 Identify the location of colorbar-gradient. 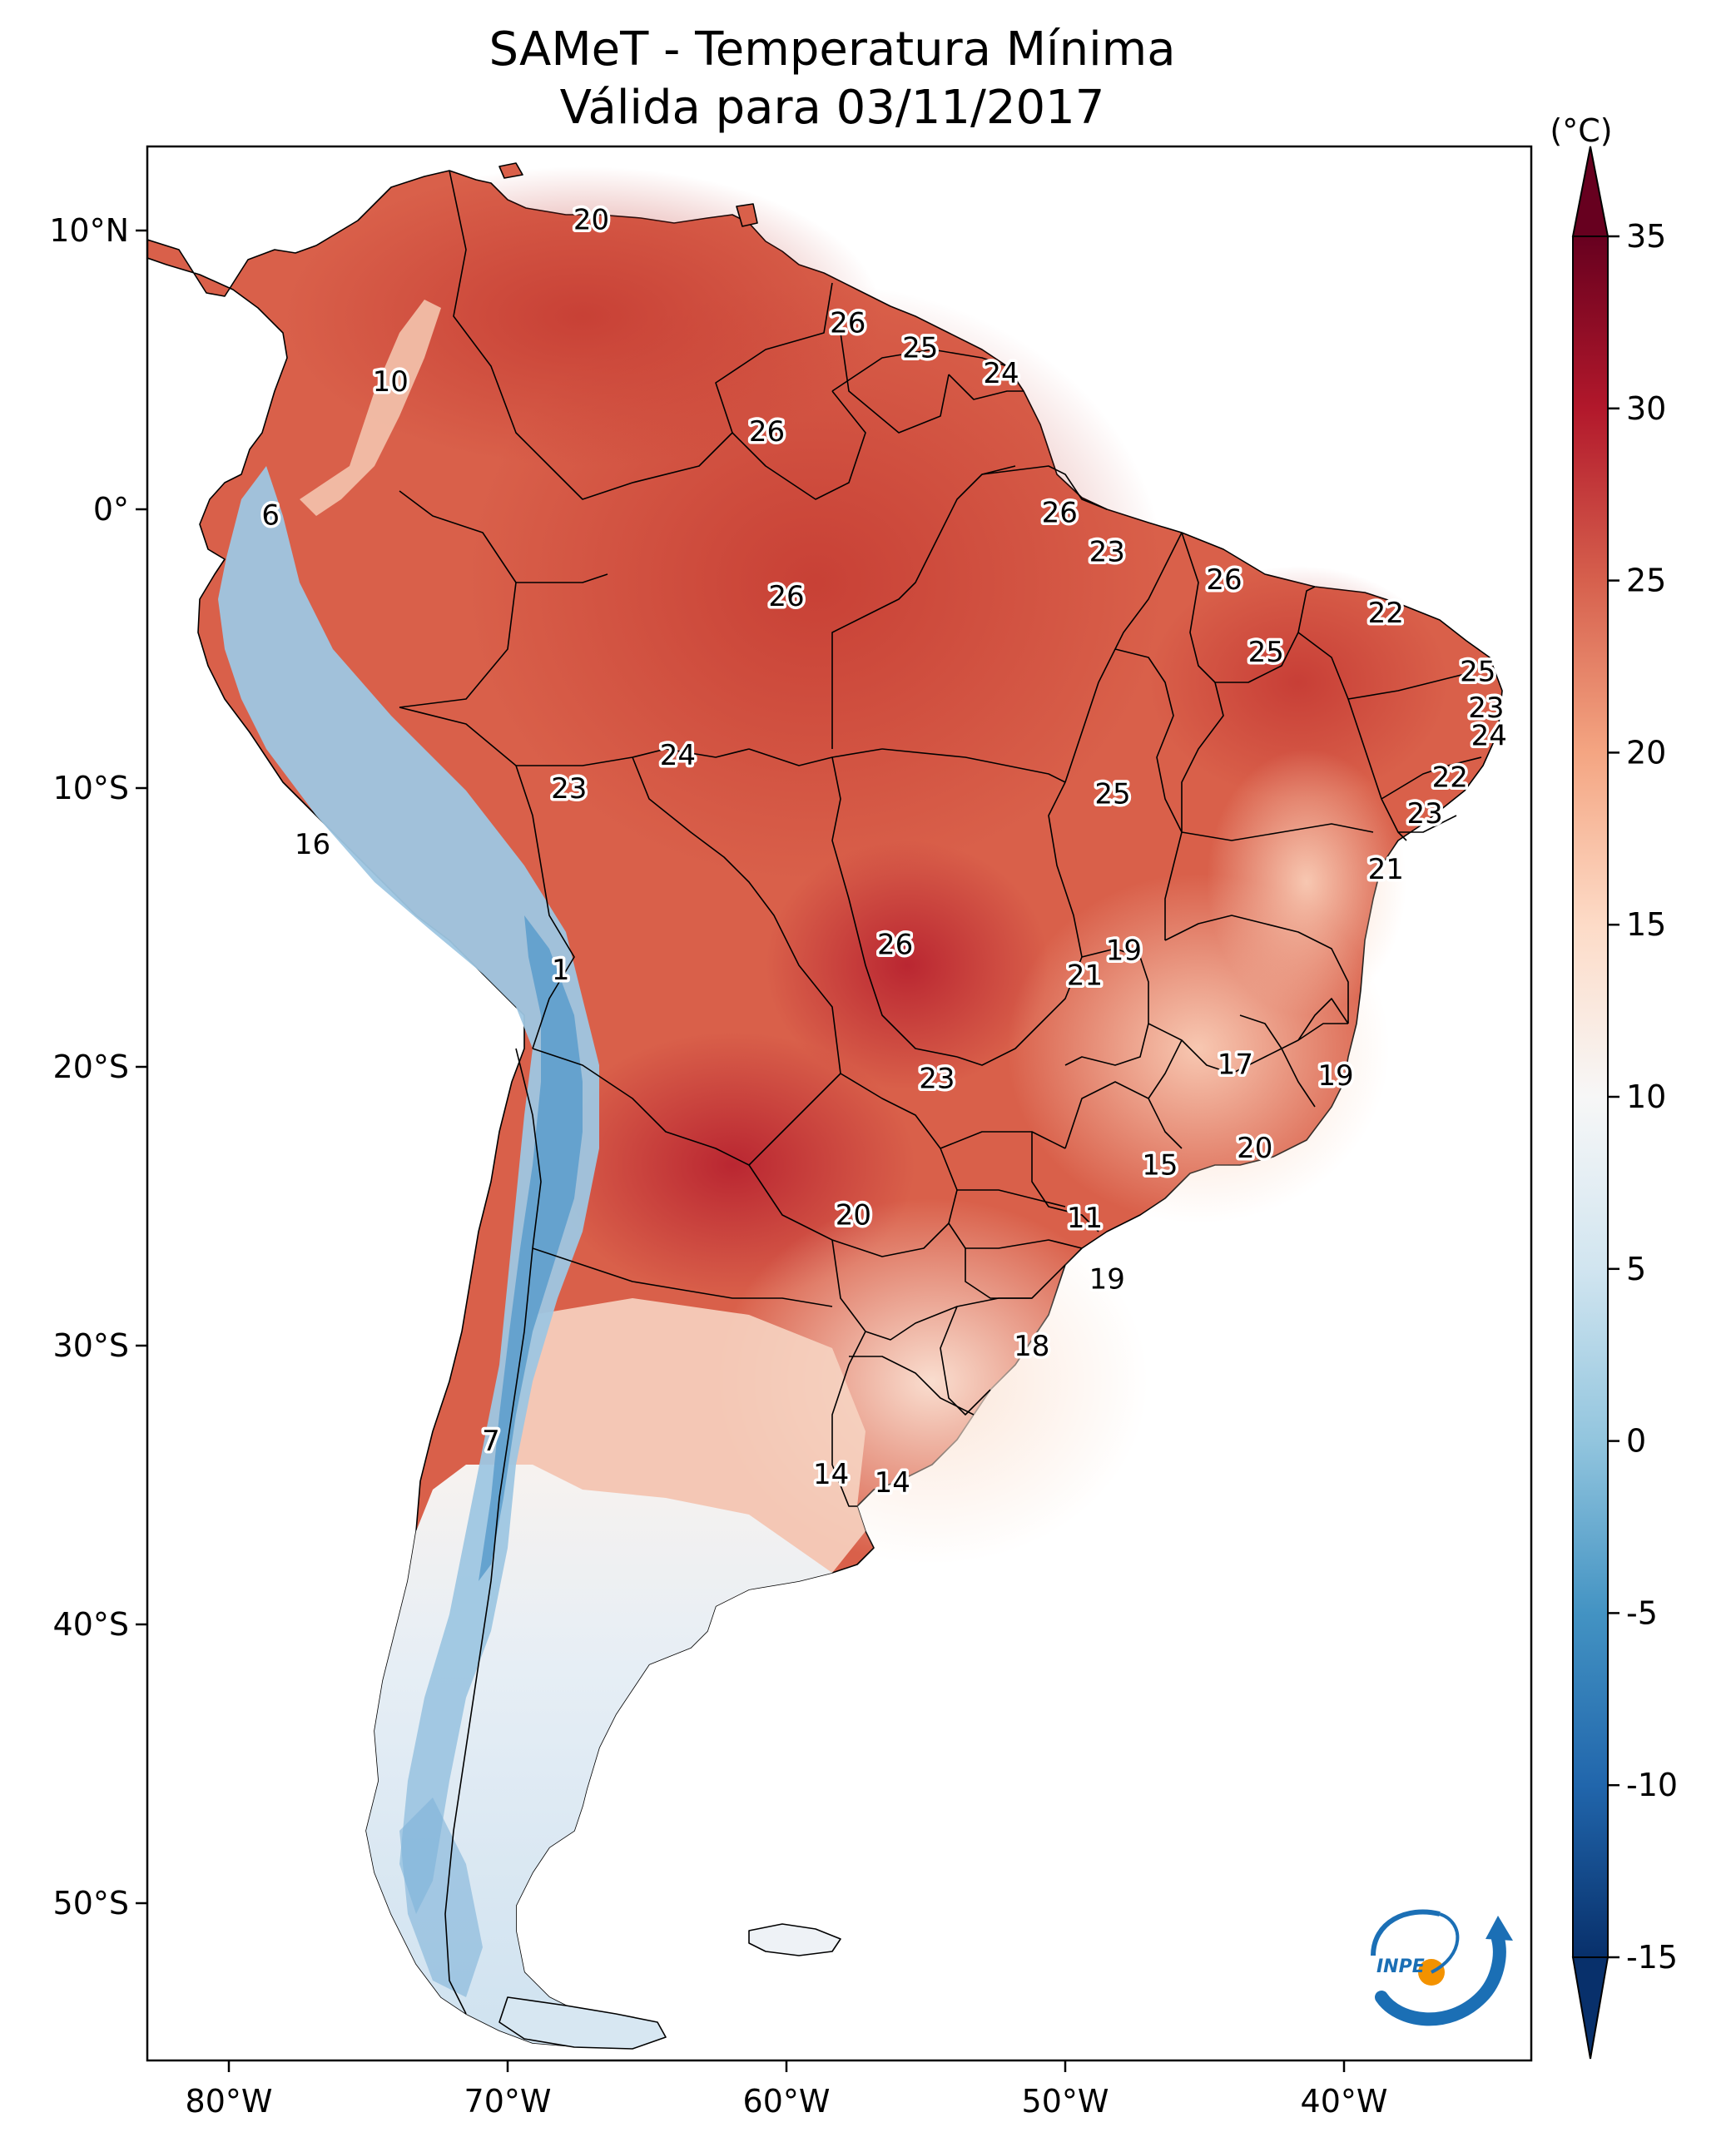
(1590, 1097).